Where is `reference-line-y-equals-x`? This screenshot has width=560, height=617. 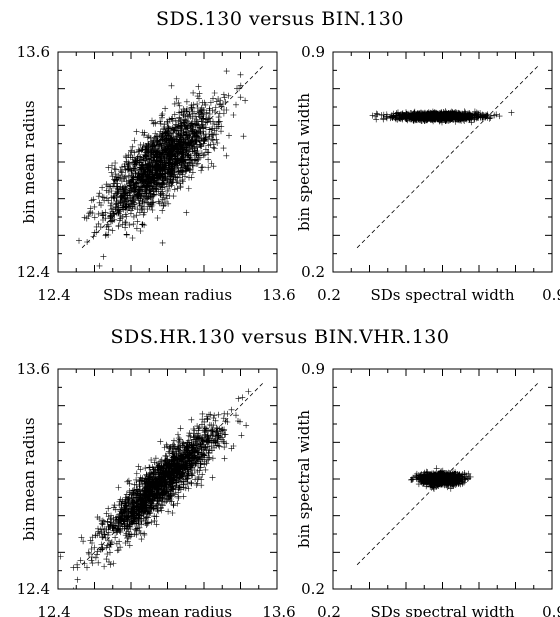 reference-line-y-equals-x is located at coordinates (448, 156).